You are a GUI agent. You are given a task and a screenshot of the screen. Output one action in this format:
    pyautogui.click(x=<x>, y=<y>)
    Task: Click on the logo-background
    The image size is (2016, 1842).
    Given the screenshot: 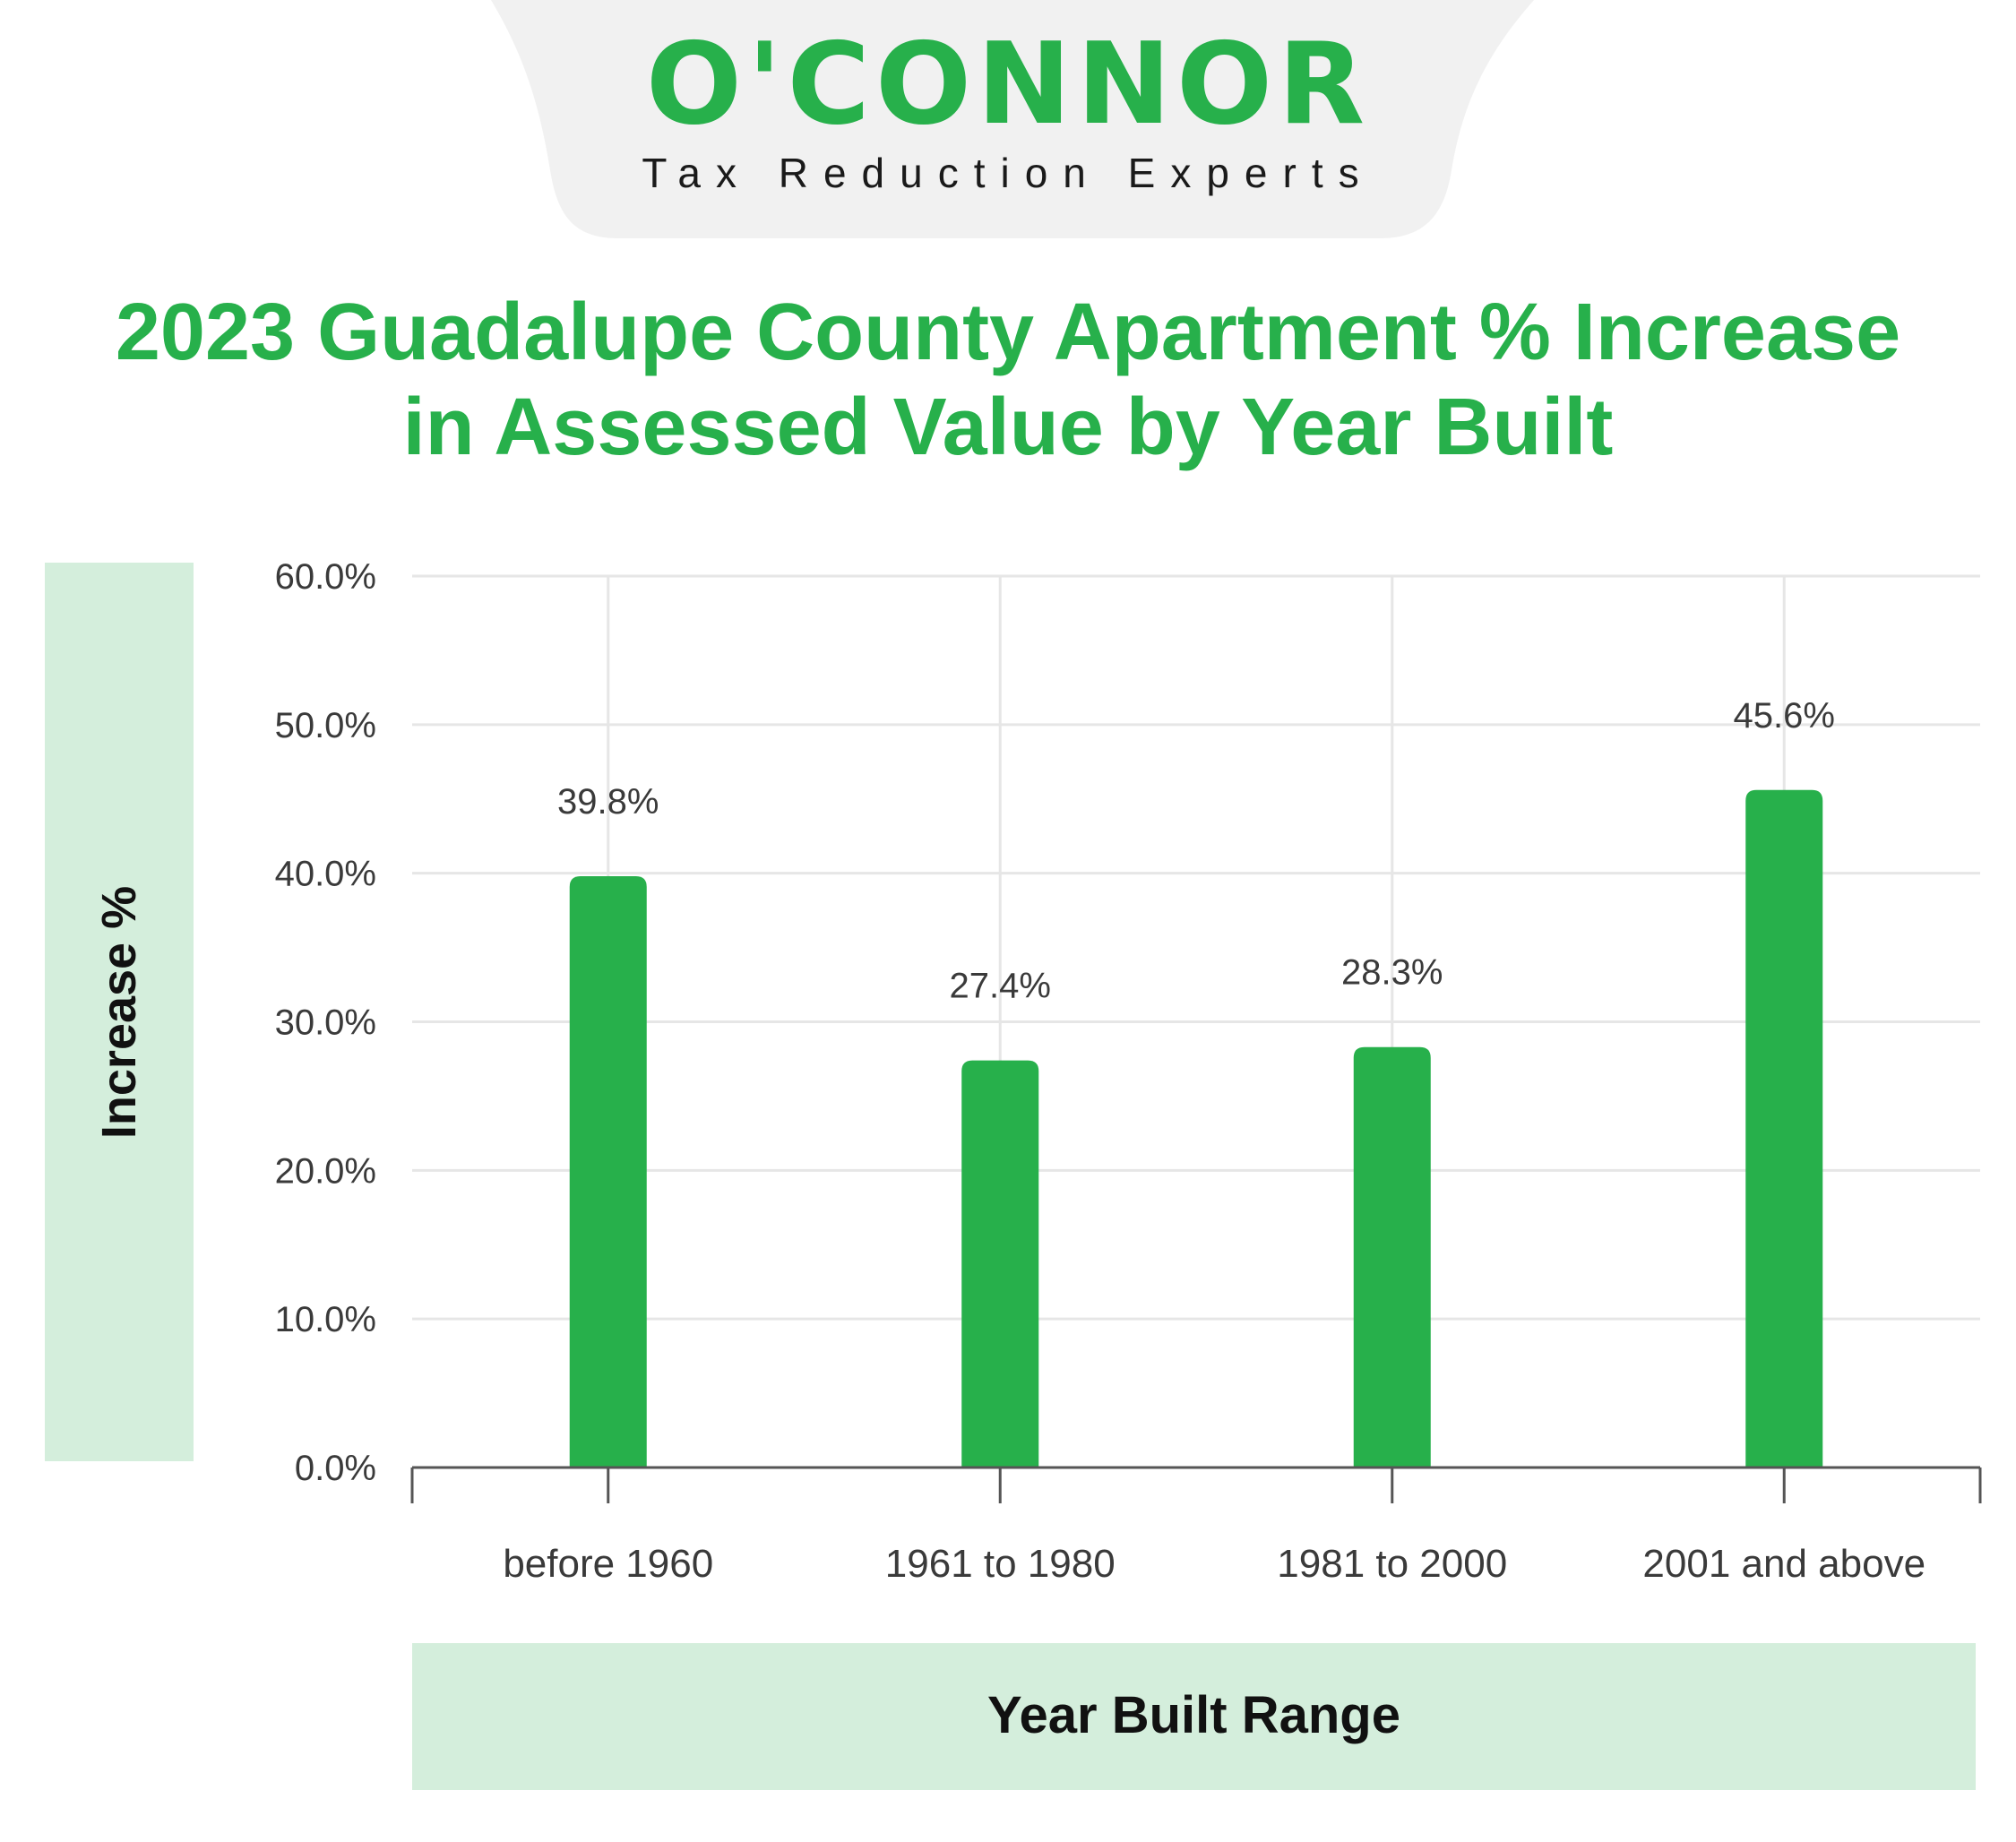 What is the action you would take?
    pyautogui.click(x=1013, y=119)
    